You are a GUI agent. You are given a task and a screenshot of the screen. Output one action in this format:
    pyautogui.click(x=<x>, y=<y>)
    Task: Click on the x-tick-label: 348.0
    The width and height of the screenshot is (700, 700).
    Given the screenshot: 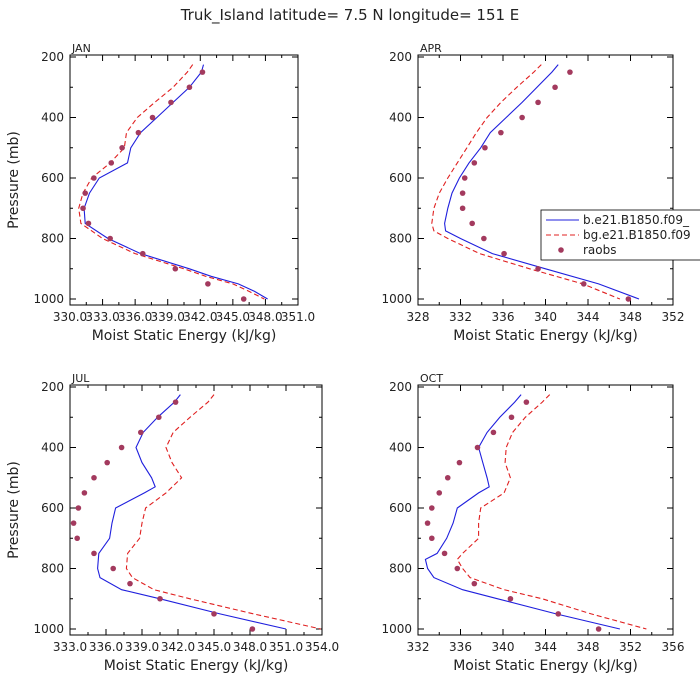 What is the action you would take?
    pyautogui.click(x=250, y=647)
    